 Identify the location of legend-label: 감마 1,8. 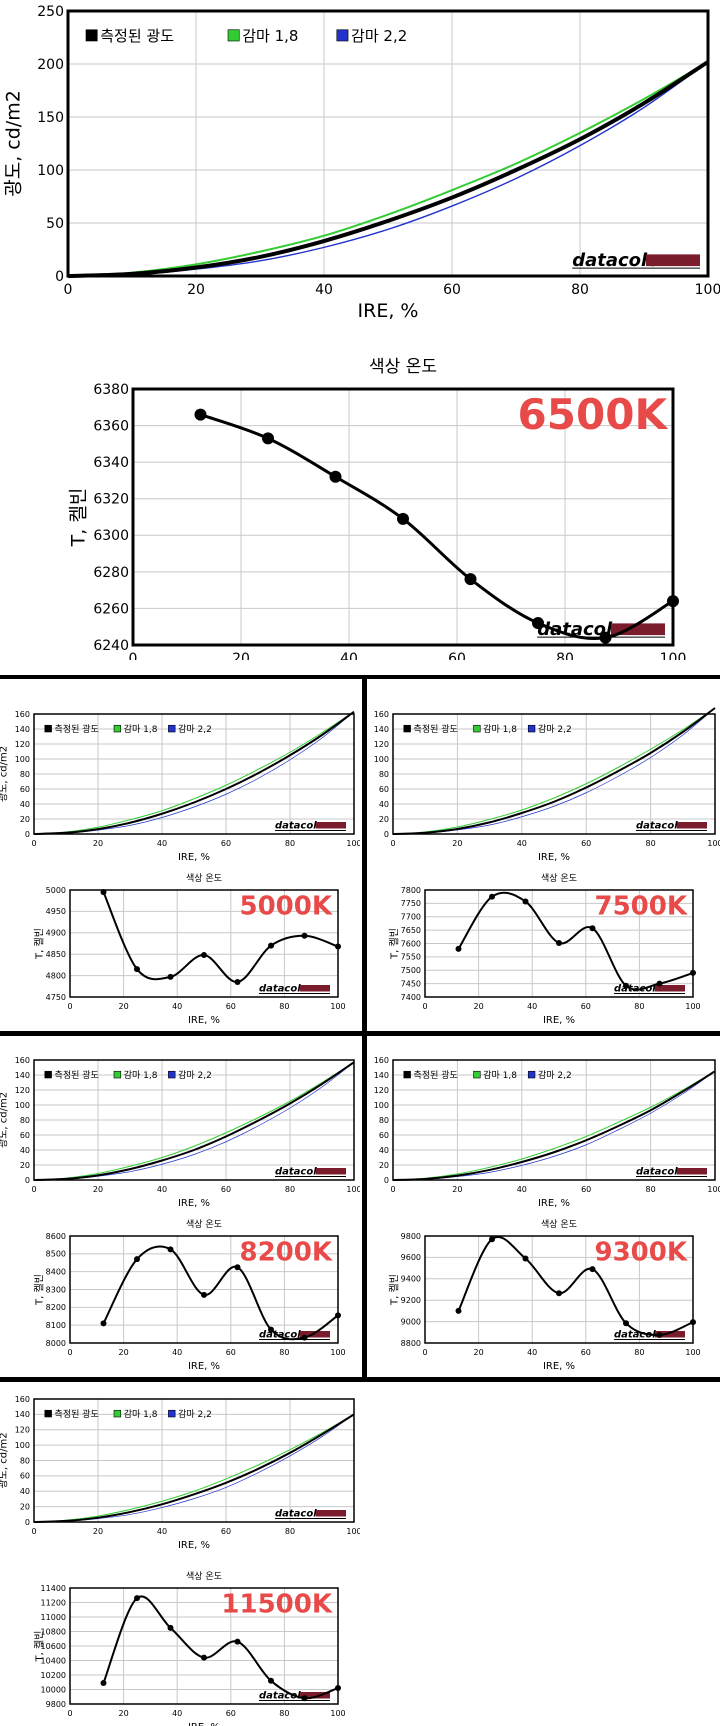
(500, 729).